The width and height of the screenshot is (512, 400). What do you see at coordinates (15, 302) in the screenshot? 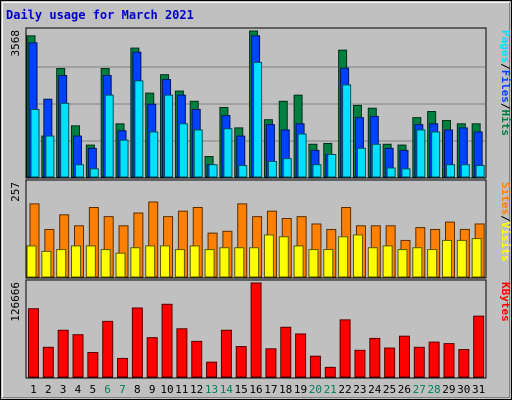
I see `y-max-label-3: 126666` at bounding box center [15, 302].